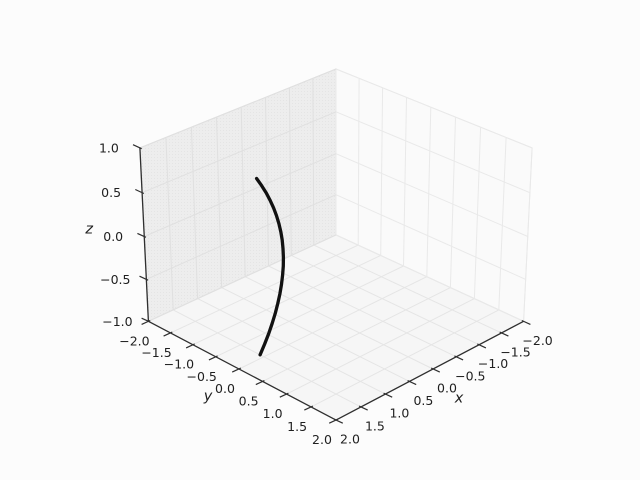 Image resolution: width=640 pixels, height=480 pixels. What do you see at coordinates (537, 340) in the screenshot?
I see `x-axis-tick-label: −2.0` at bounding box center [537, 340].